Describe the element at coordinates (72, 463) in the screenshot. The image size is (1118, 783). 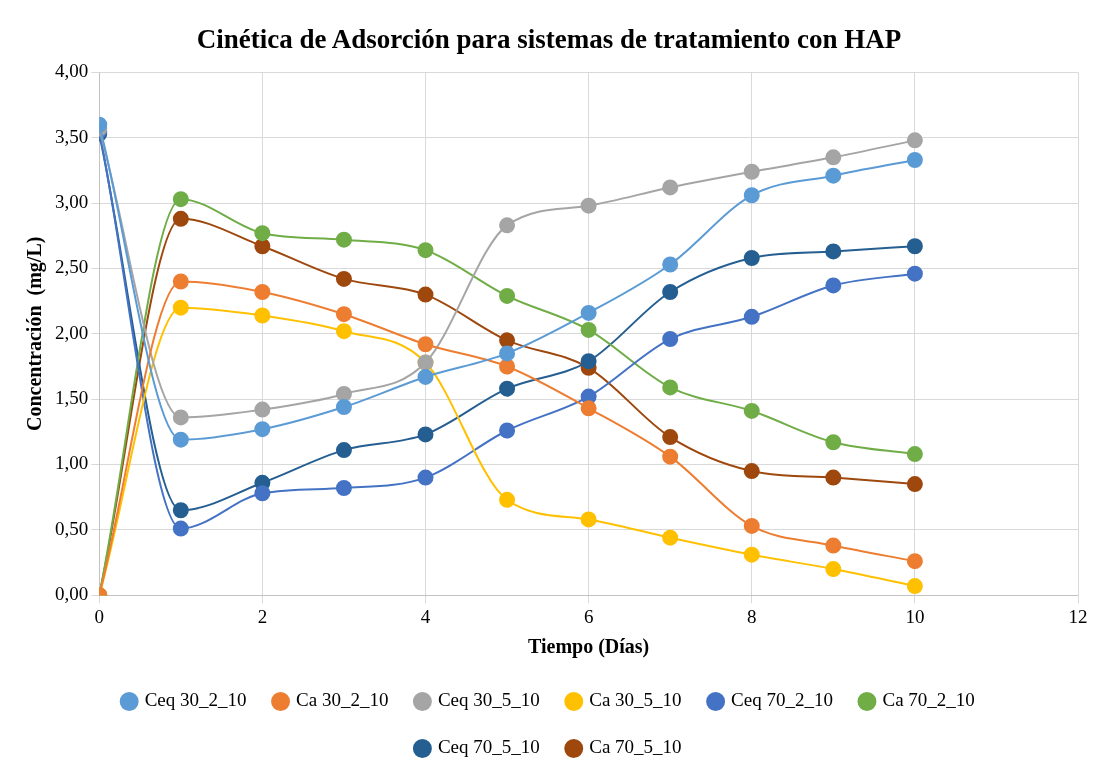
I see `y-tick-label: 1,00` at that location.